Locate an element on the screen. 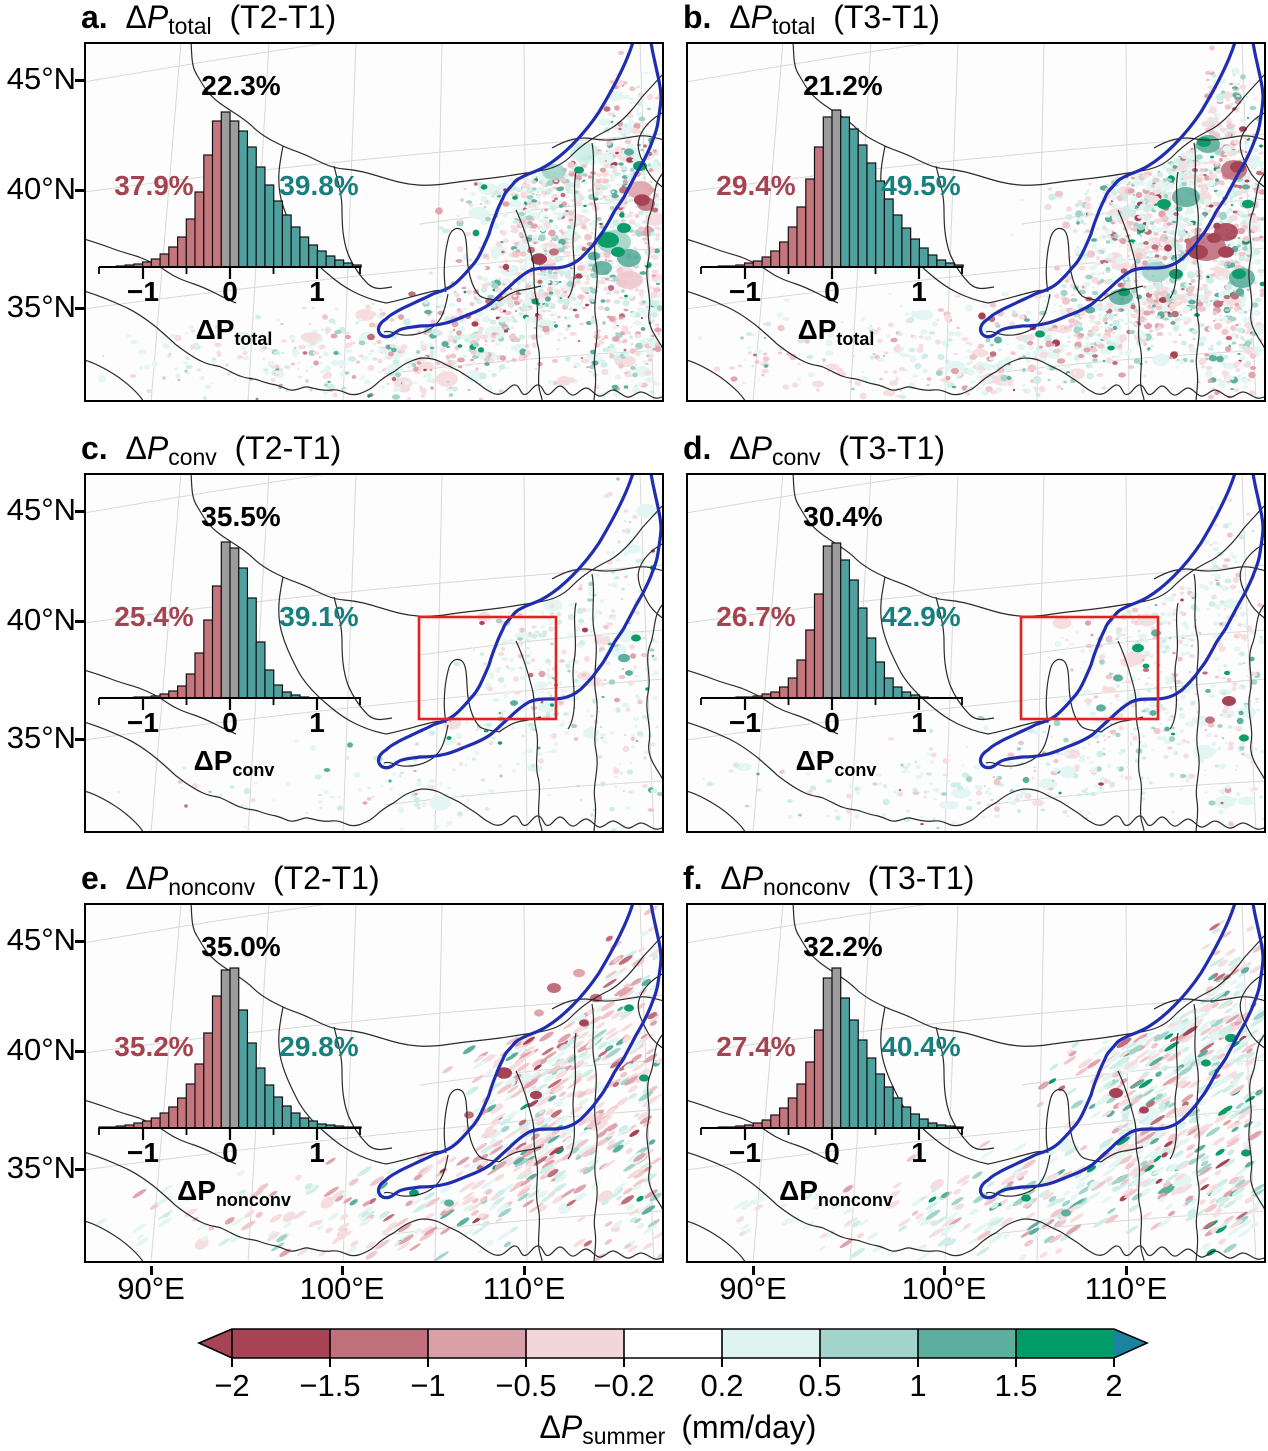 The width and height of the screenshot is (1268, 1451). svg-text: 39.1% is located at coordinates (318, 616).